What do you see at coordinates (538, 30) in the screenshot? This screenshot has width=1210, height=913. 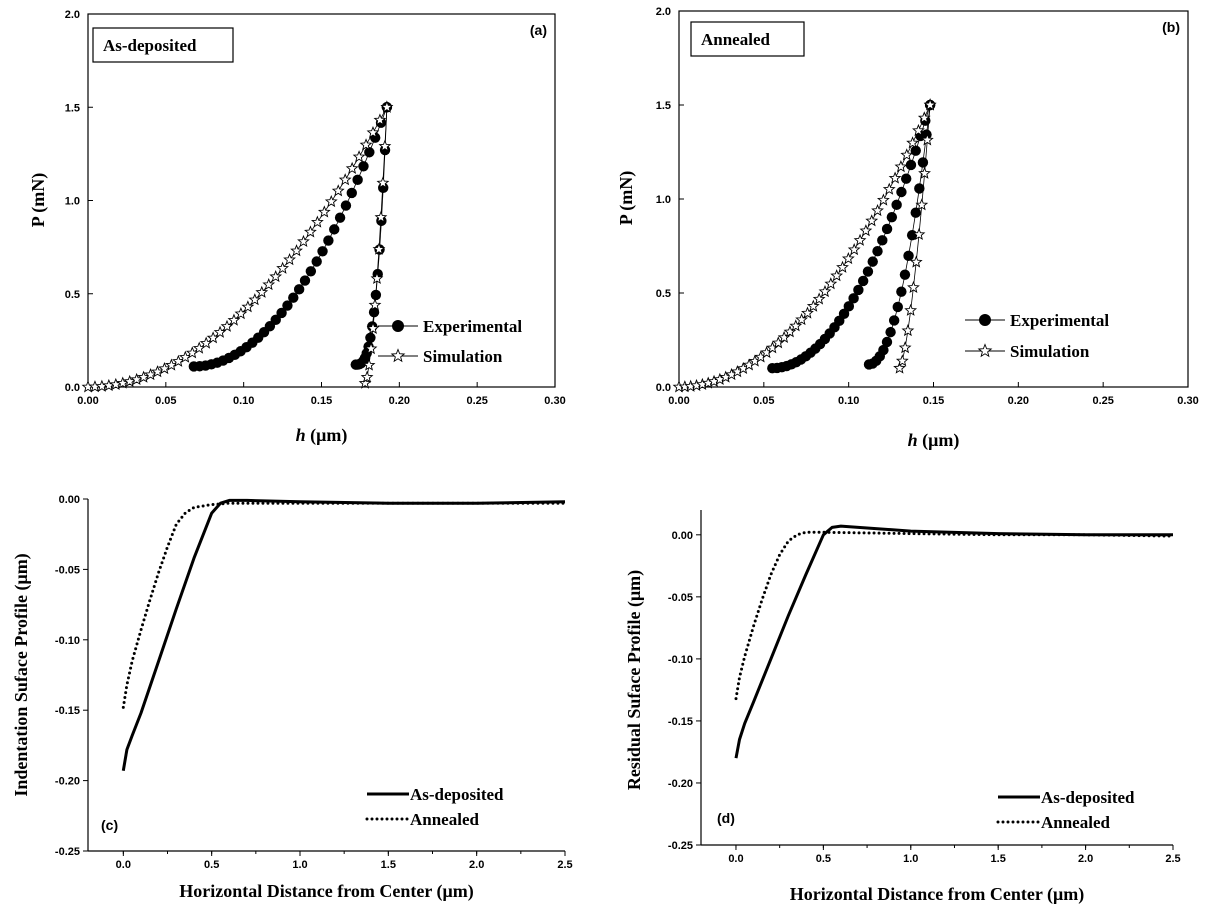 I see `panel-label: (a)` at bounding box center [538, 30].